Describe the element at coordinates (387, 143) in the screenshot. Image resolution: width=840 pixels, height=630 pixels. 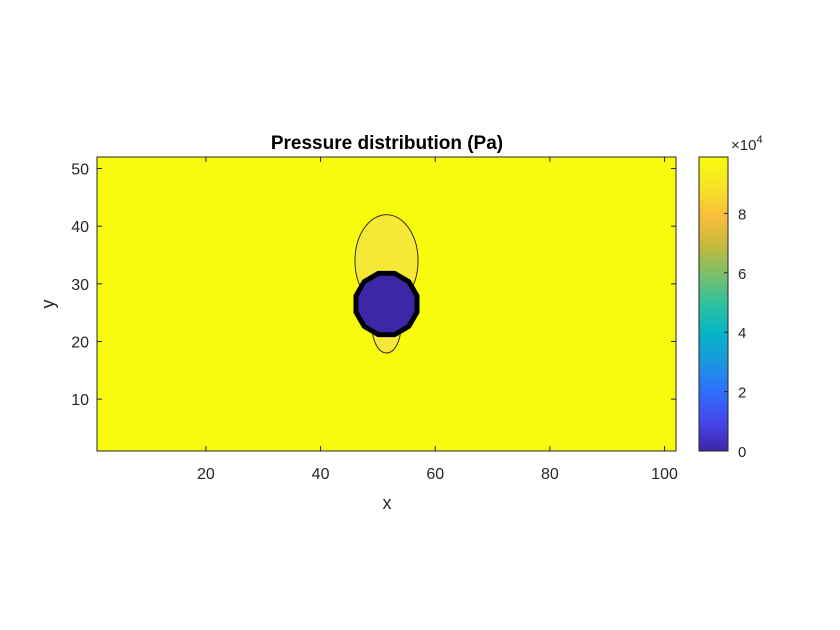
I see `chart-title: Pressure distribution (Pa)` at that location.